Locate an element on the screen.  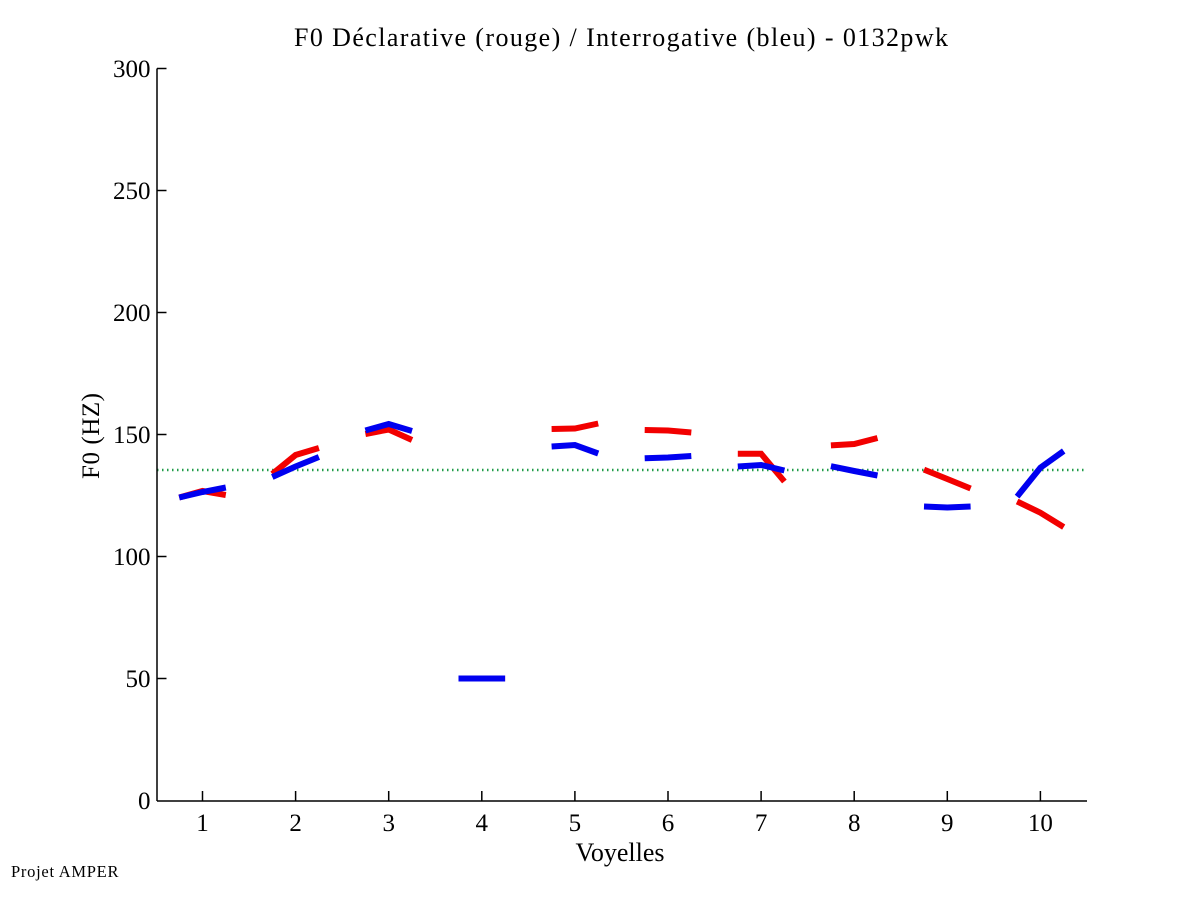
svg-text: 1 is located at coordinates (202, 823).